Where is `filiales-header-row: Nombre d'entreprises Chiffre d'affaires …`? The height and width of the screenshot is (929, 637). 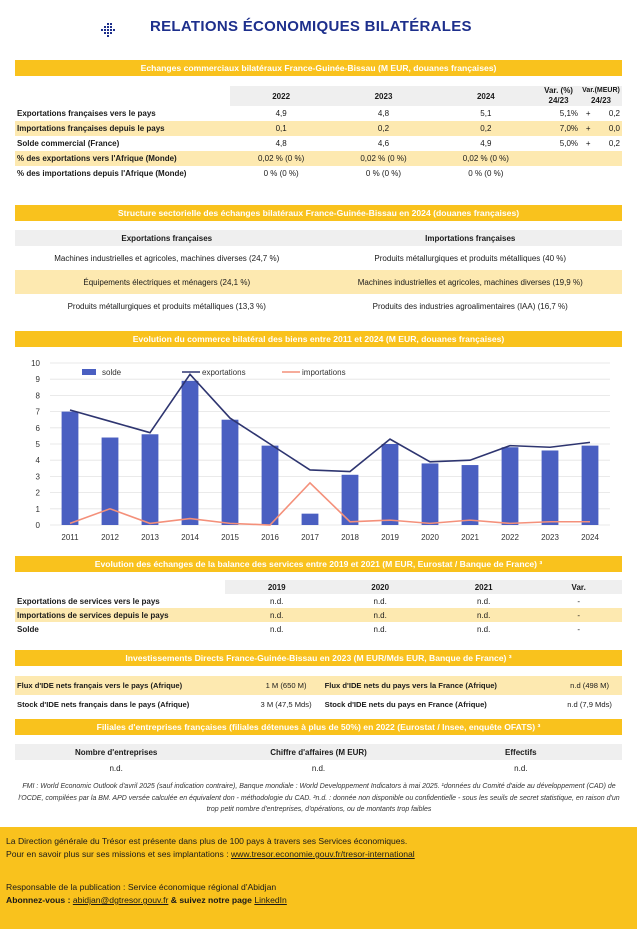
filiales-header-row: Nombre d'entreprises Chiffre d'affaires … is located at coordinates (318, 752).